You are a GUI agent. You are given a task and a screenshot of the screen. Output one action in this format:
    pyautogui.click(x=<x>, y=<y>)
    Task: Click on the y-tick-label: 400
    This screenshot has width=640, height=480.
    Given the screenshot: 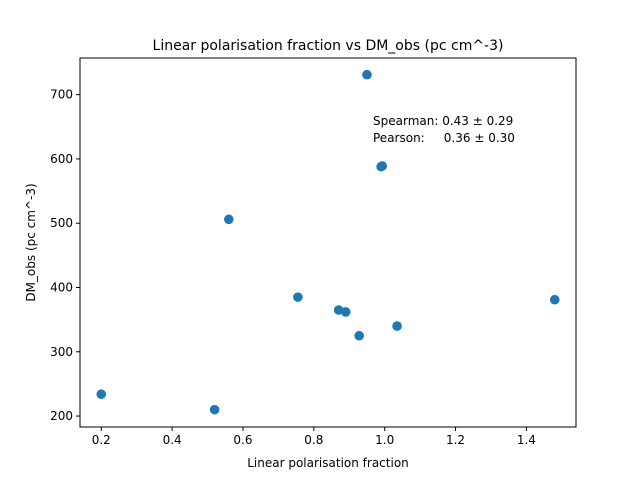 What is the action you would take?
    pyautogui.click(x=61, y=288)
    